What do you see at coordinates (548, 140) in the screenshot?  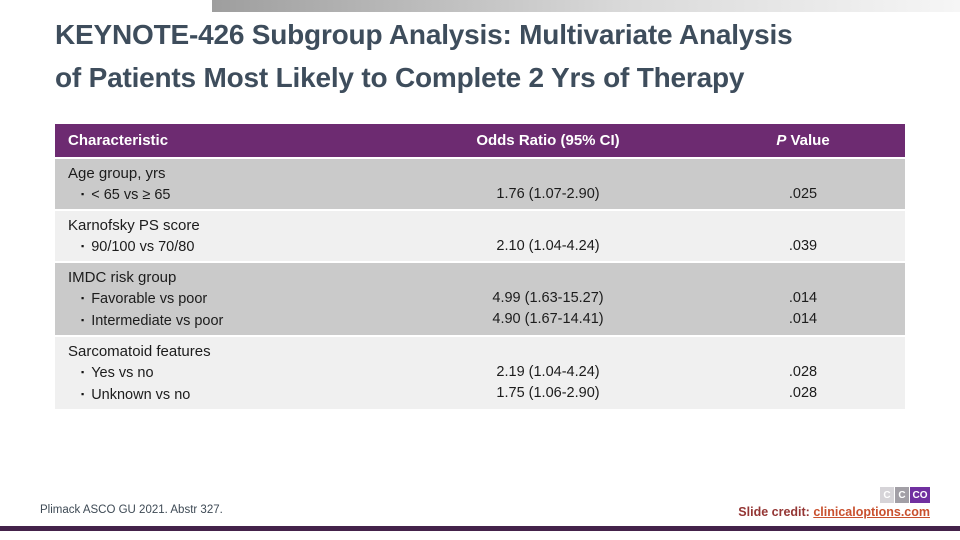 I see `column-header-odds-ratio: Odds Ratio (95% CI)` at bounding box center [548, 140].